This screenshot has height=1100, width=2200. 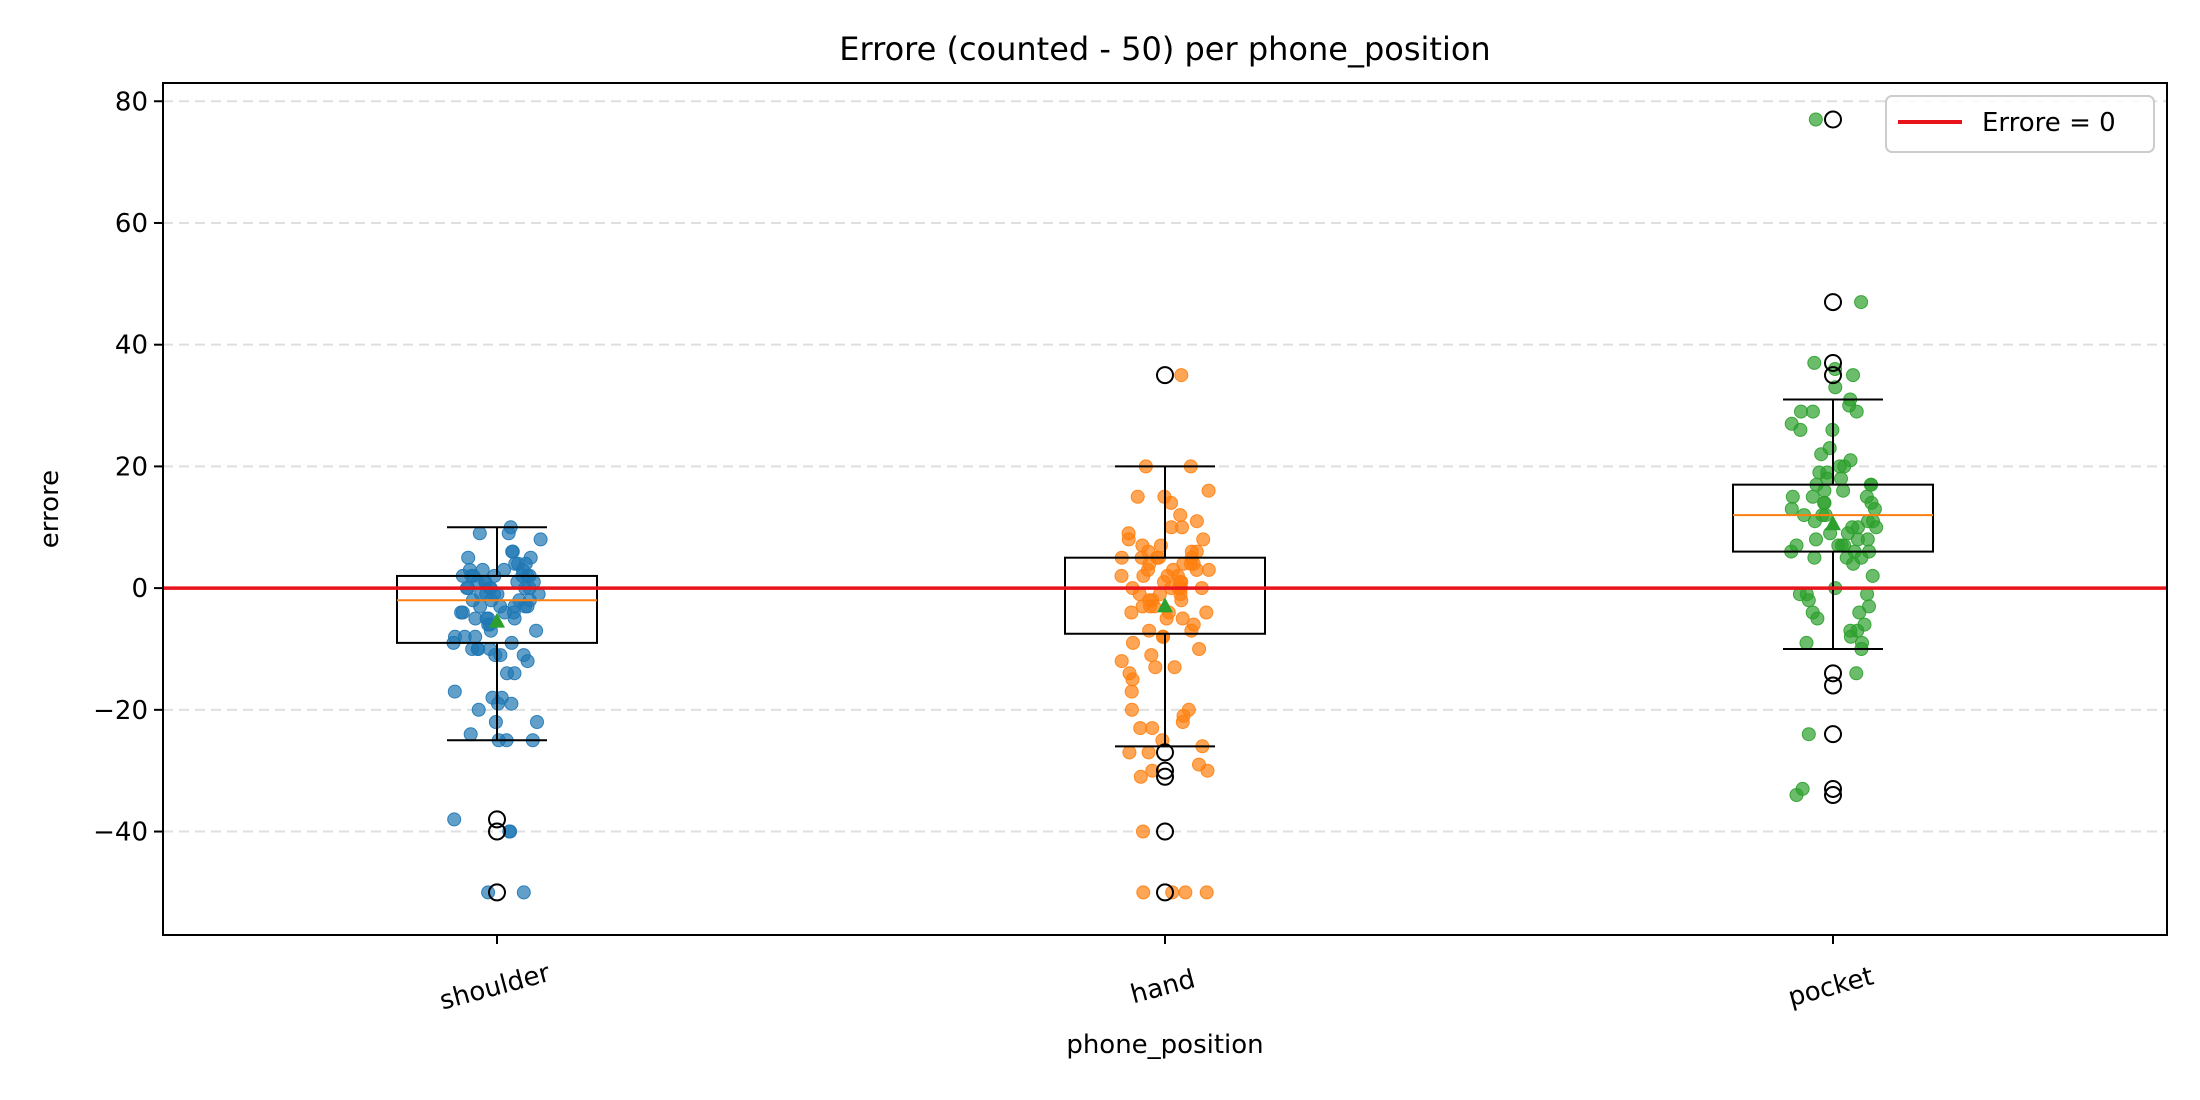 I want to click on y-tick-label: −20, so click(x=120, y=711).